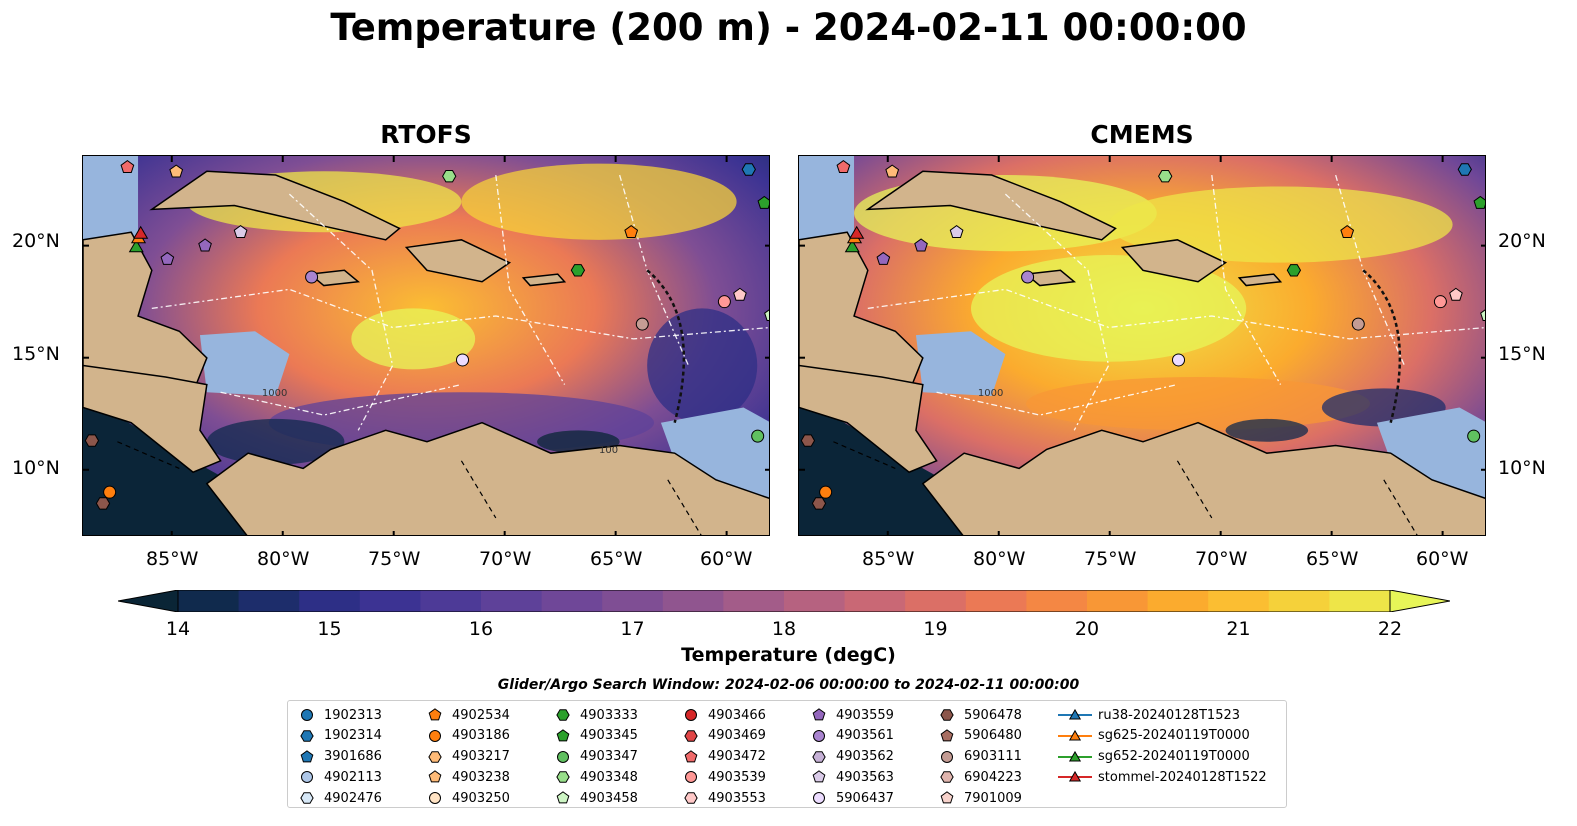 This screenshot has width=1577, height=826. What do you see at coordinates (608, 450) in the screenshot?
I see `svg-text: 100` at bounding box center [608, 450].